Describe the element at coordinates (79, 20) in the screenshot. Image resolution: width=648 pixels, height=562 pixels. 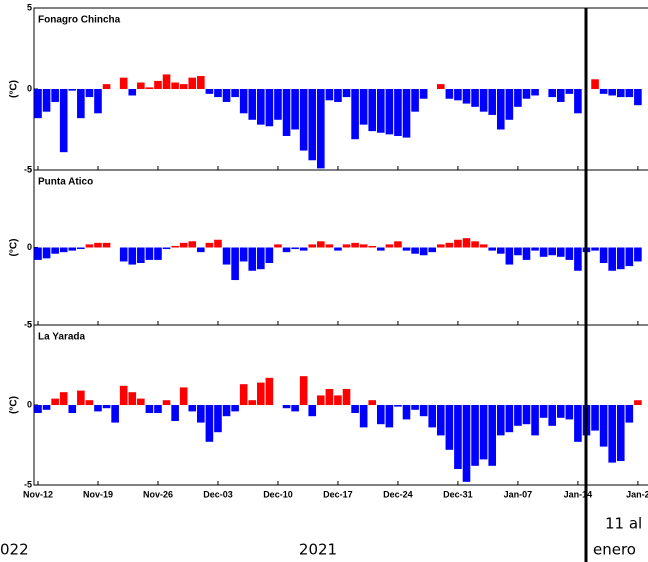
I see `panel-title: Fonagro Chincha` at that location.